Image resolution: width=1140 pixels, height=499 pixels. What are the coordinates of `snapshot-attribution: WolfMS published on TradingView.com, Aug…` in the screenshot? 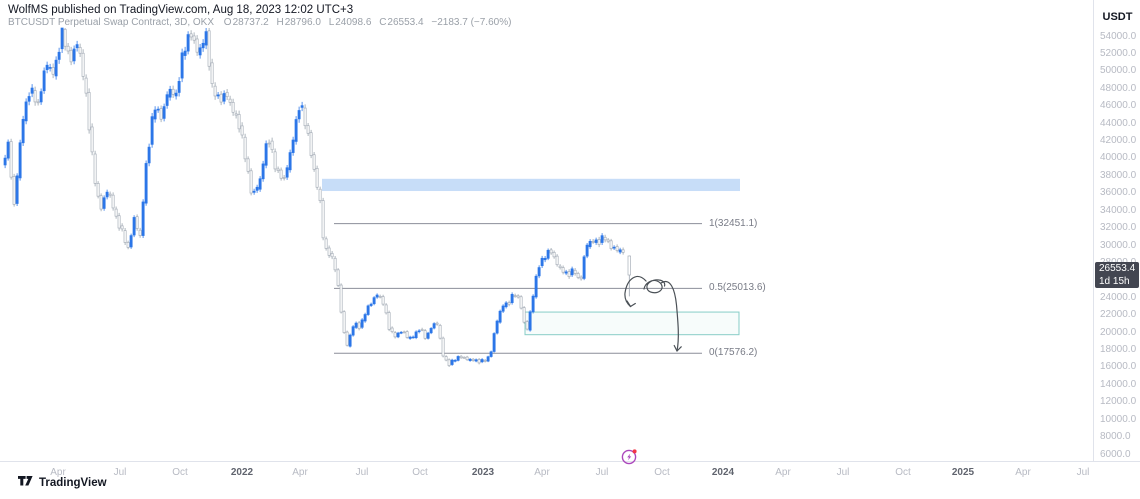 It's located at (181, 10).